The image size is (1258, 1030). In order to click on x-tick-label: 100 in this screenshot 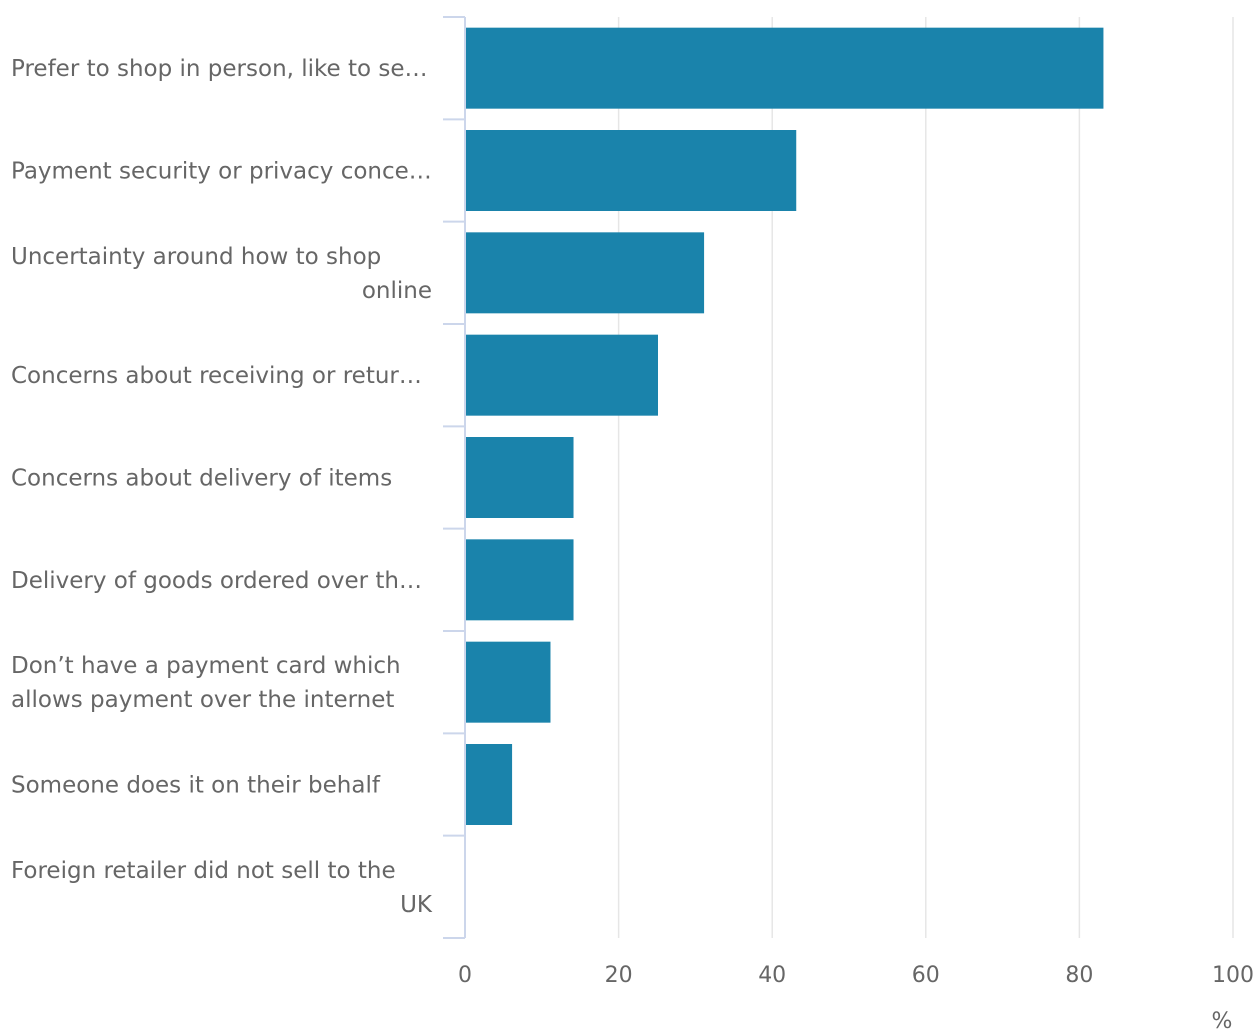, I will do `click(1233, 975)`.